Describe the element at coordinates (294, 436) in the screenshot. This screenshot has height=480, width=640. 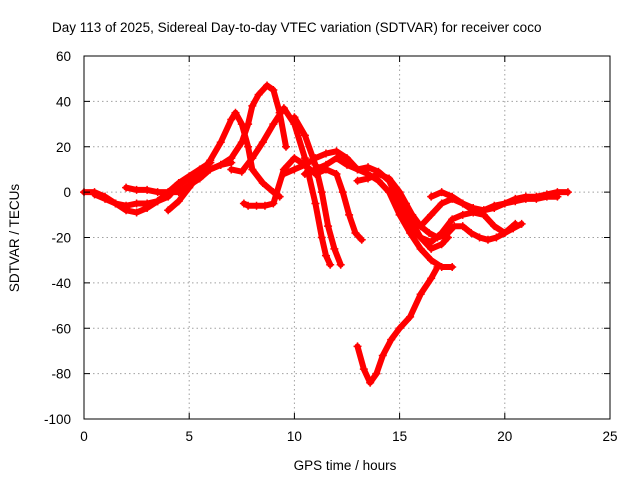
I see `x-tick-label: 10` at that location.